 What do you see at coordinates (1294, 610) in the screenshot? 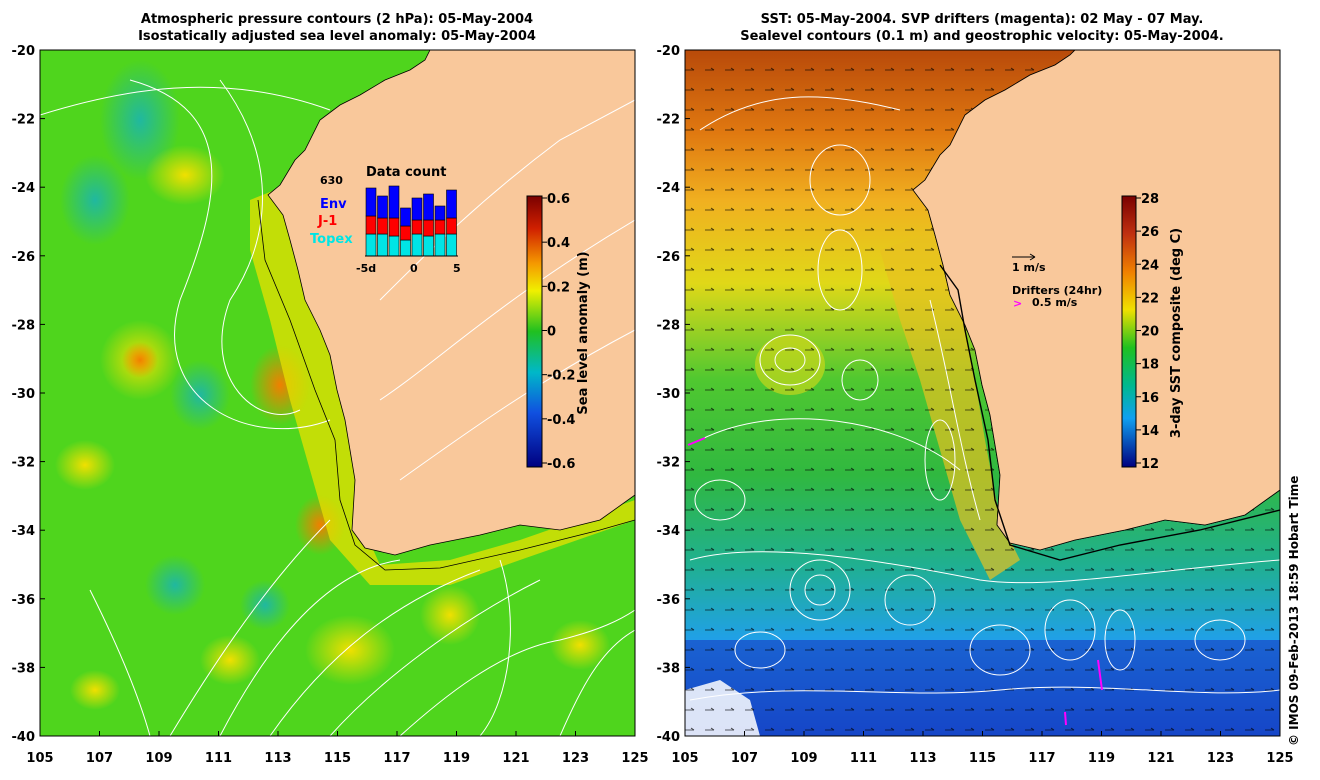
I see `credit-text: © IMOS 09-Feb-2013 18:59 Hobart Time` at bounding box center [1294, 610].